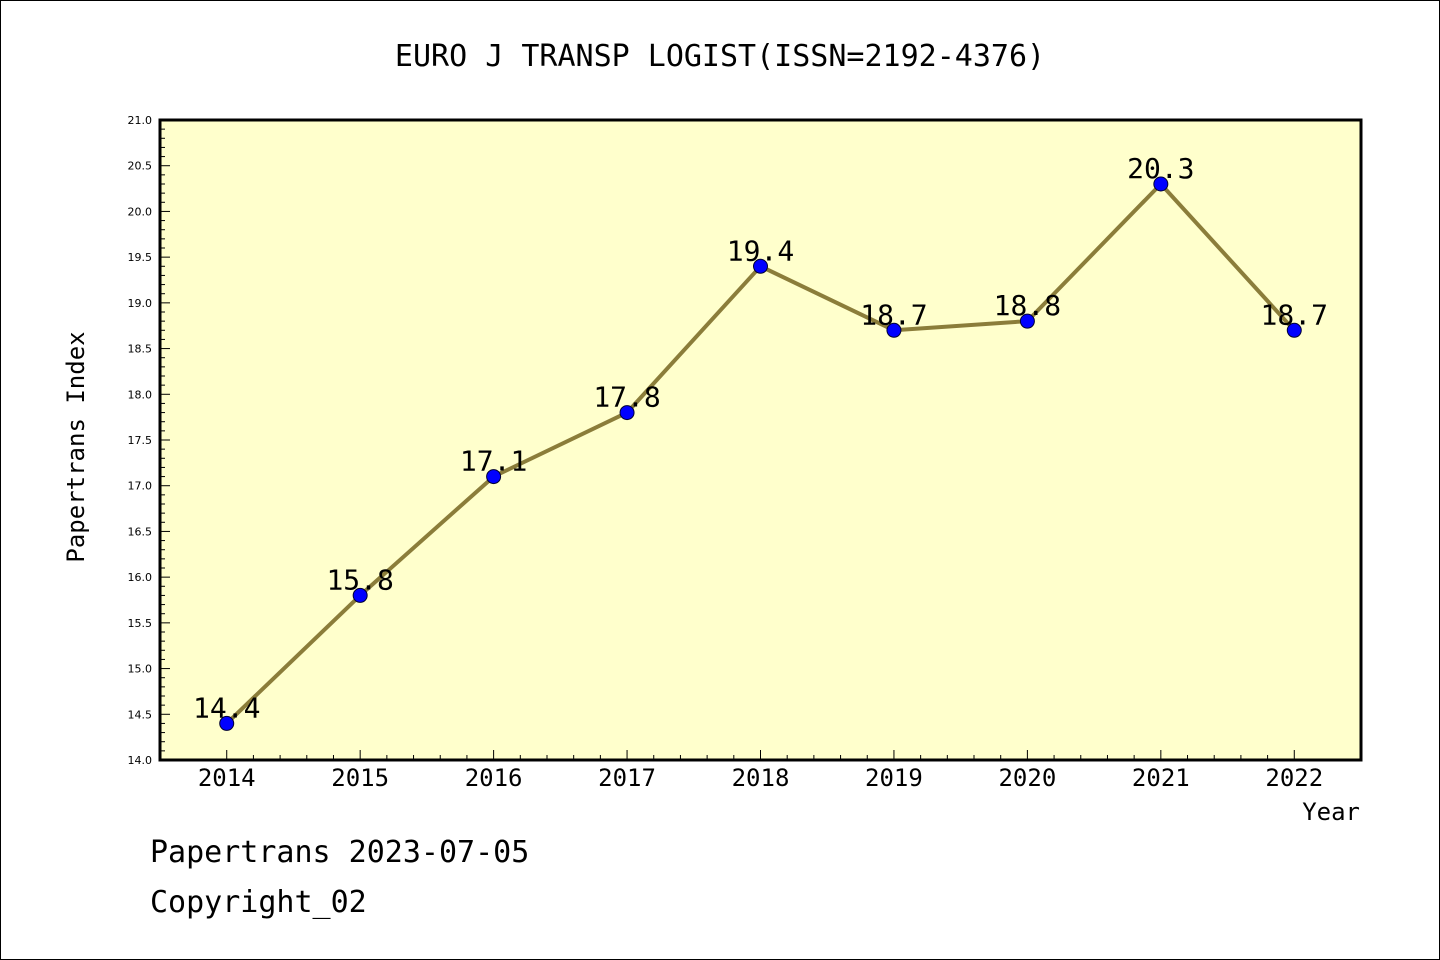 This screenshot has width=1440, height=960. What do you see at coordinates (760, 250) in the screenshot?
I see `data-label: 19.4` at bounding box center [760, 250].